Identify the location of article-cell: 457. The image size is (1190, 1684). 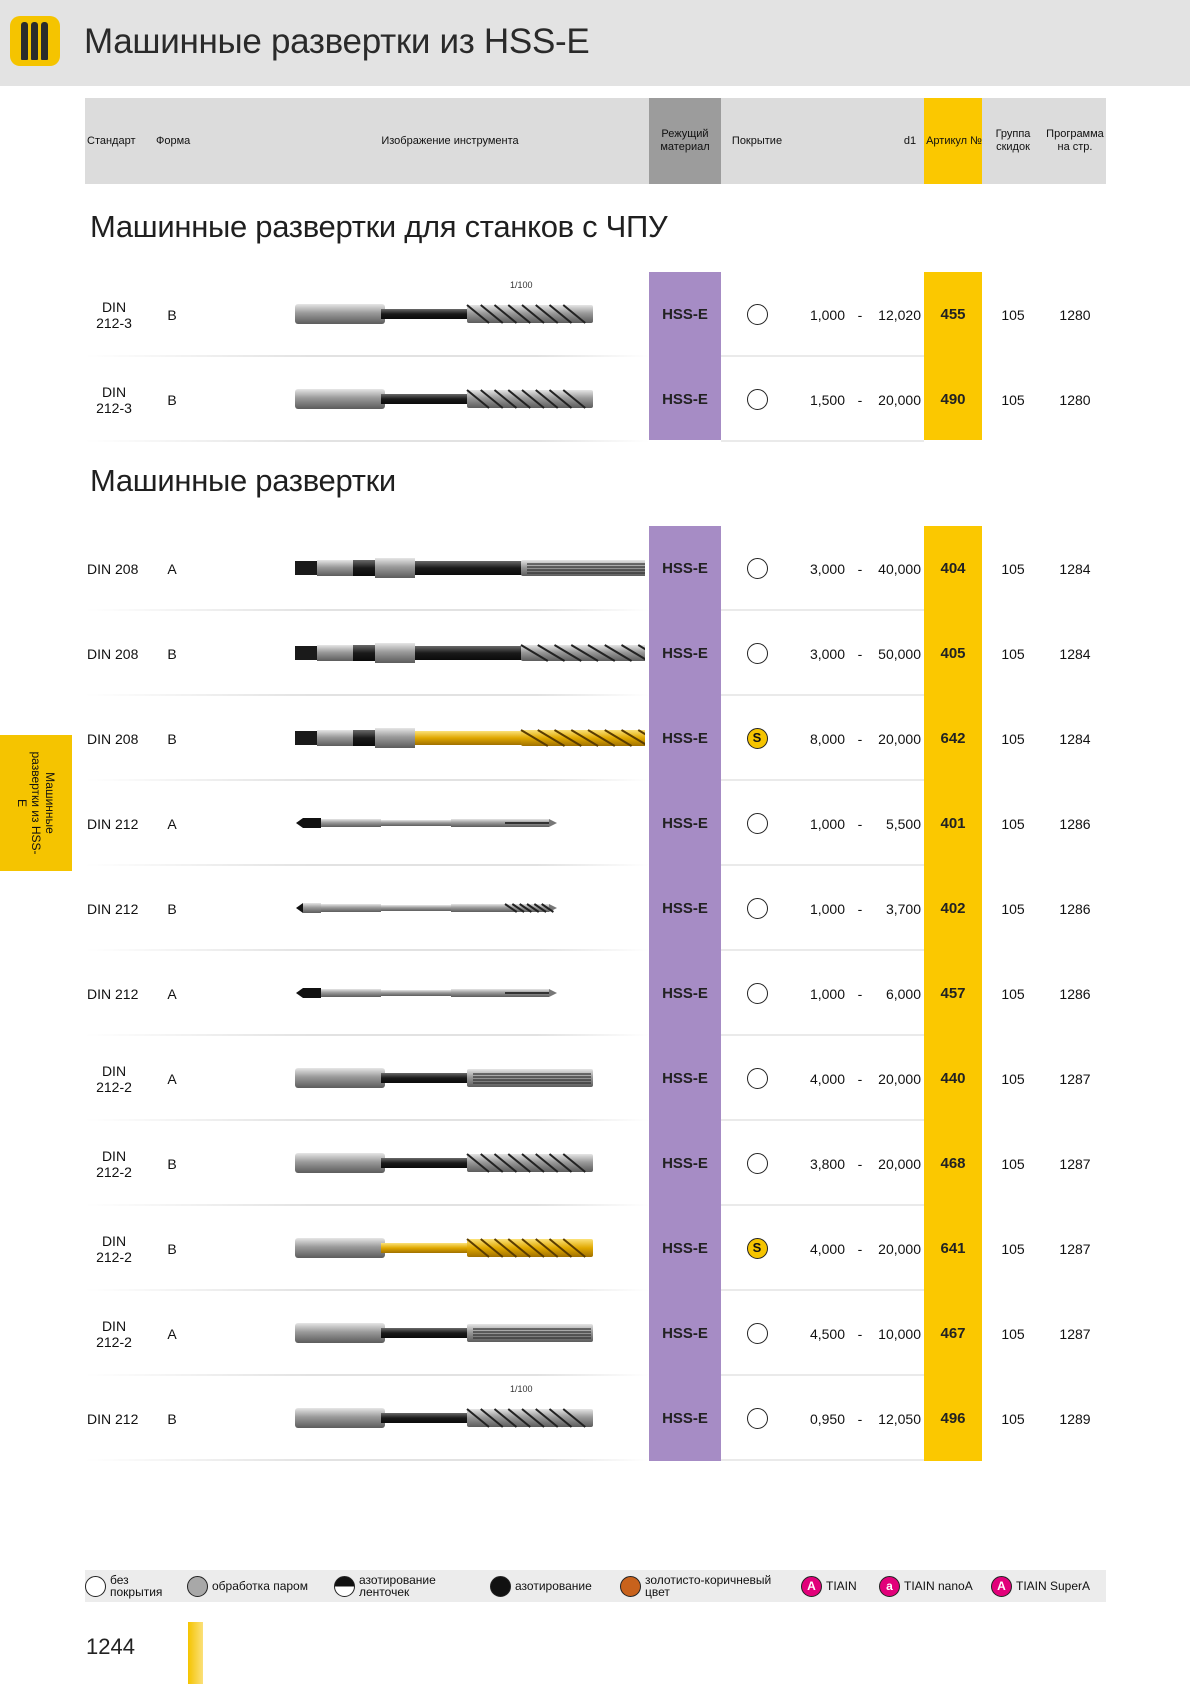
(953, 993).